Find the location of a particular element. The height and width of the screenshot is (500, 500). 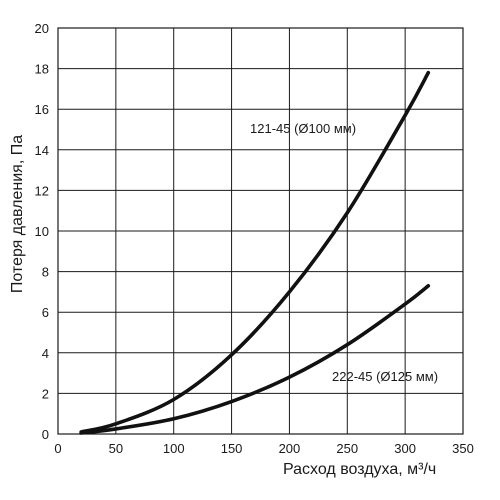

x-axis-label: Расход воздуха, м³/ч is located at coordinates (359, 469).